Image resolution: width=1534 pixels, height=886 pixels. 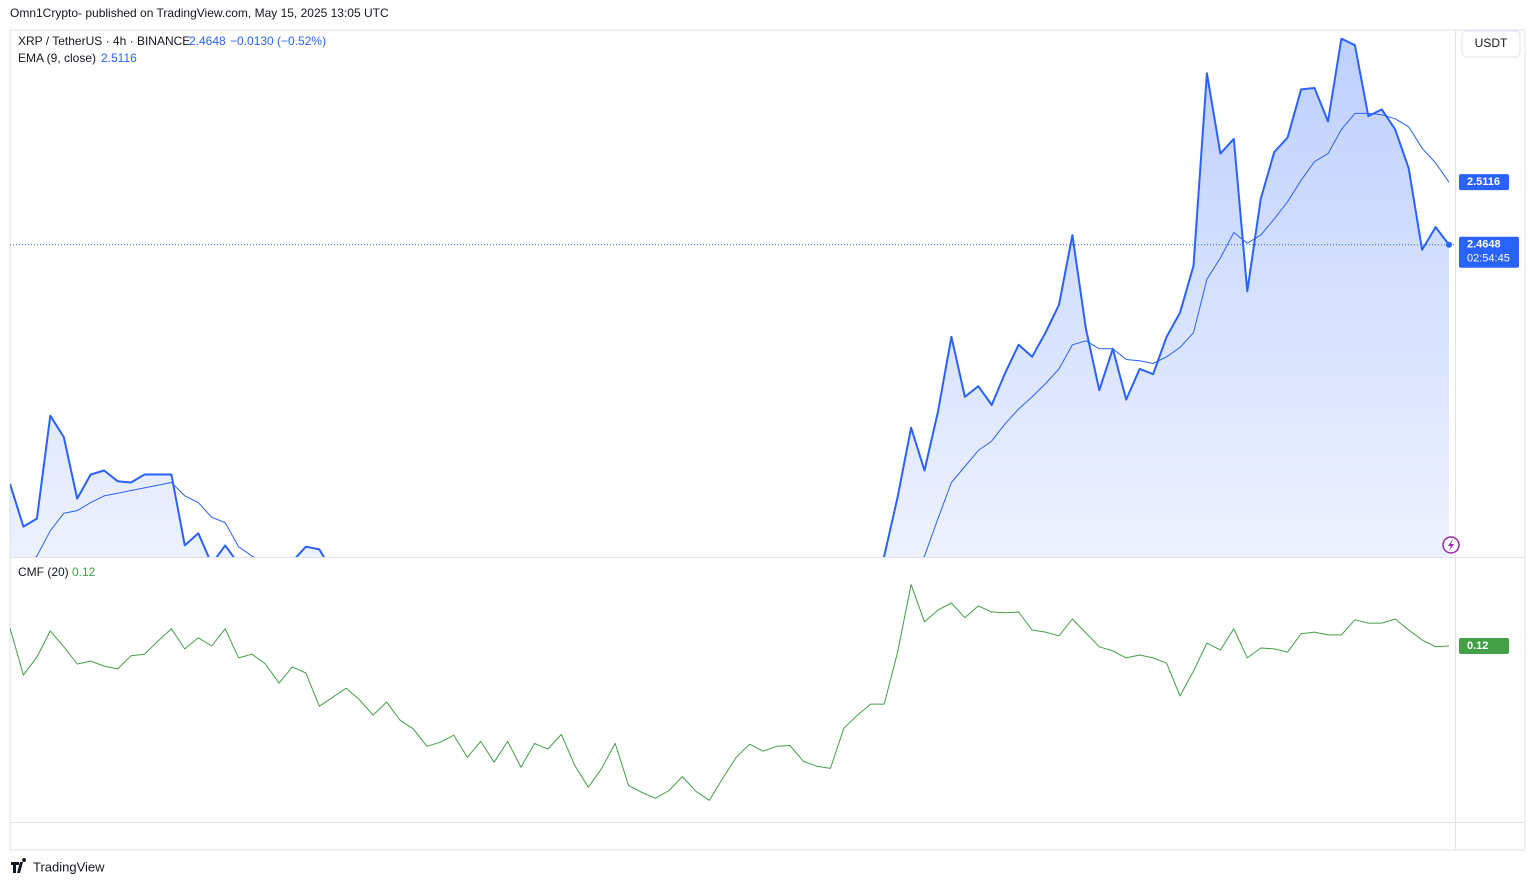 What do you see at coordinates (207, 41) in the screenshot?
I see `legend-price: 2.4648` at bounding box center [207, 41].